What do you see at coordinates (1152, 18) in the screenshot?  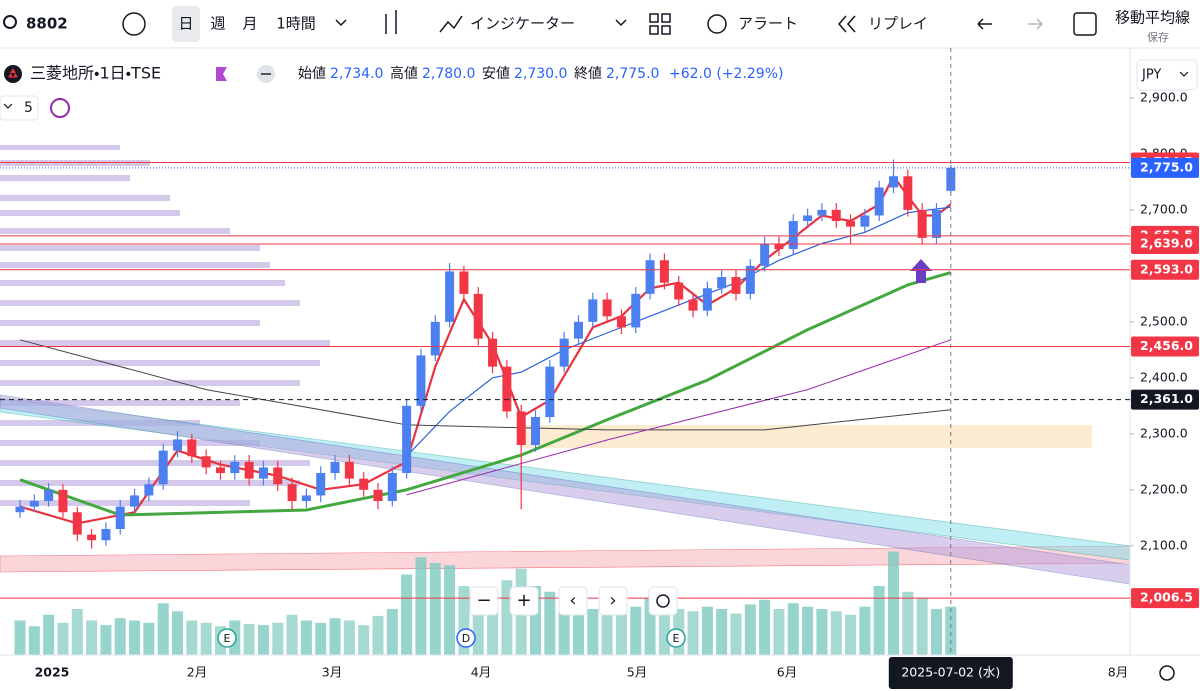 I see `layout-title: 移動平均線` at bounding box center [1152, 18].